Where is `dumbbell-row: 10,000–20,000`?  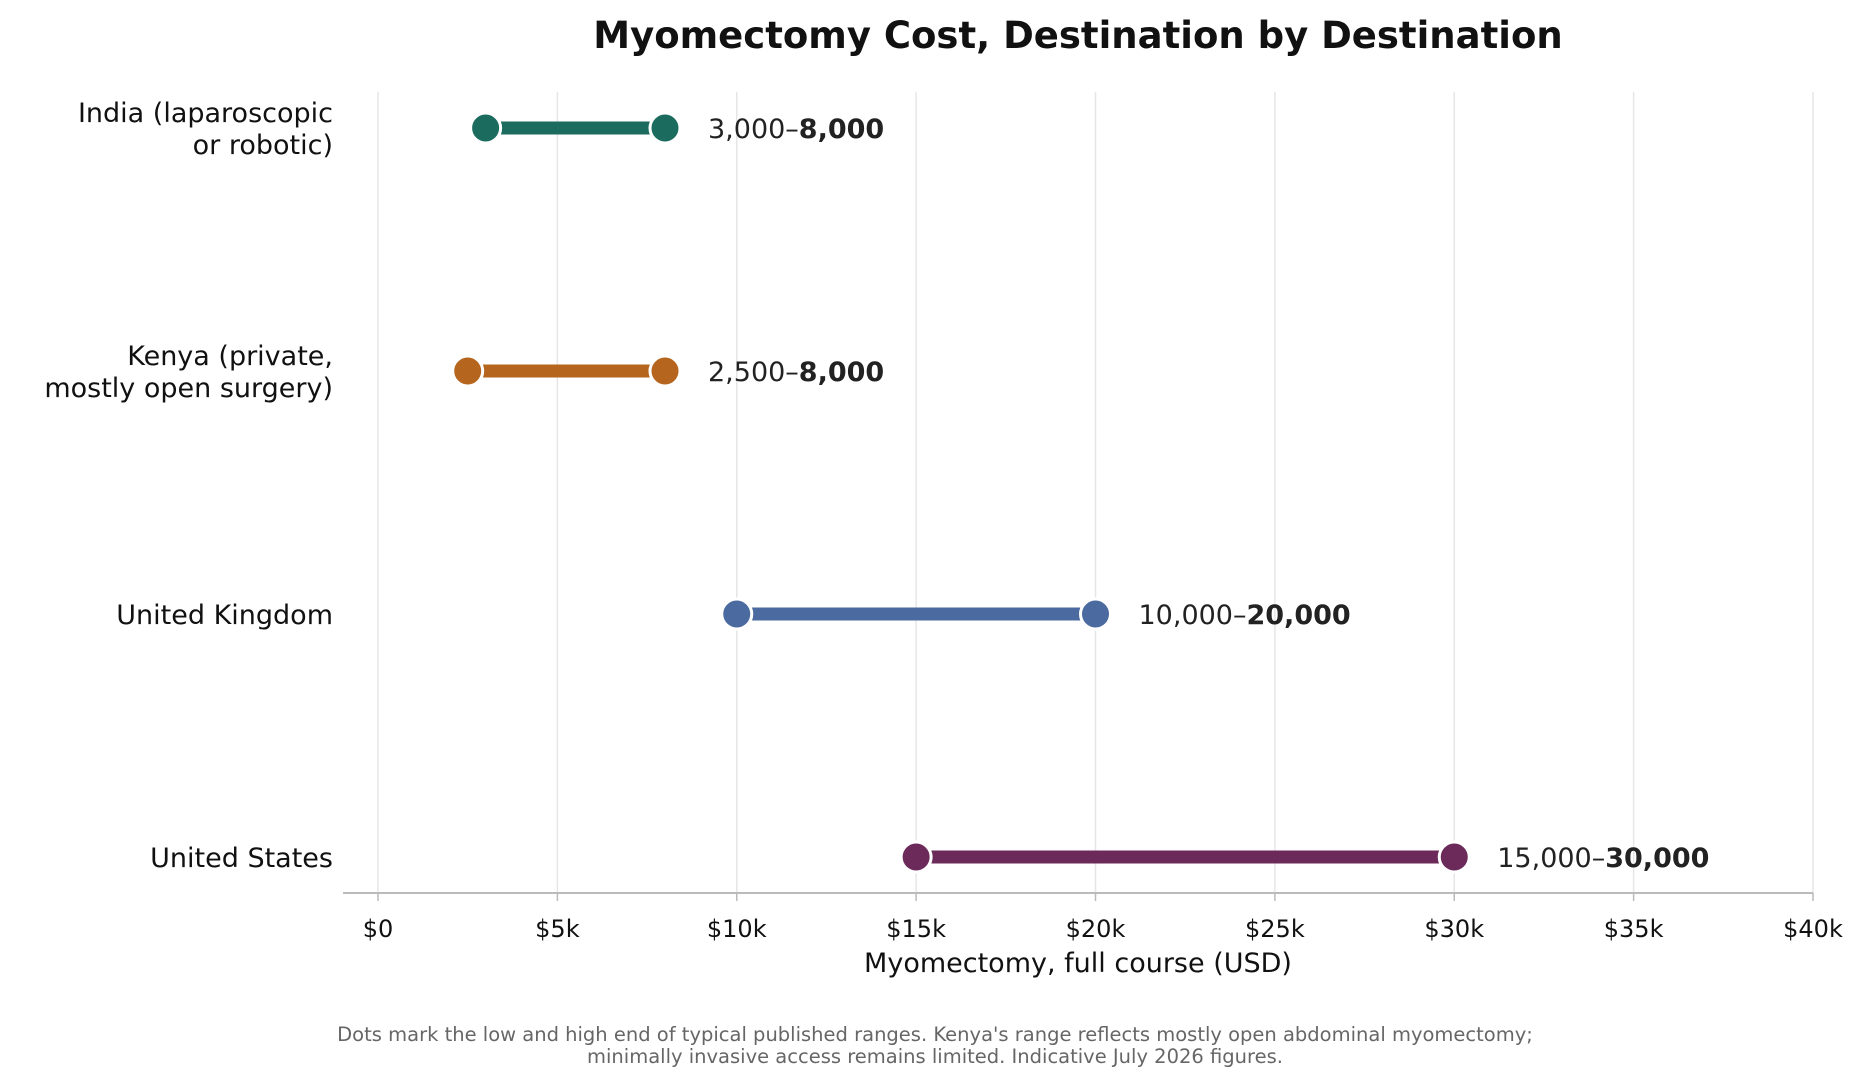
dumbbell-row: 10,000–20,000 is located at coordinates (1035, 614).